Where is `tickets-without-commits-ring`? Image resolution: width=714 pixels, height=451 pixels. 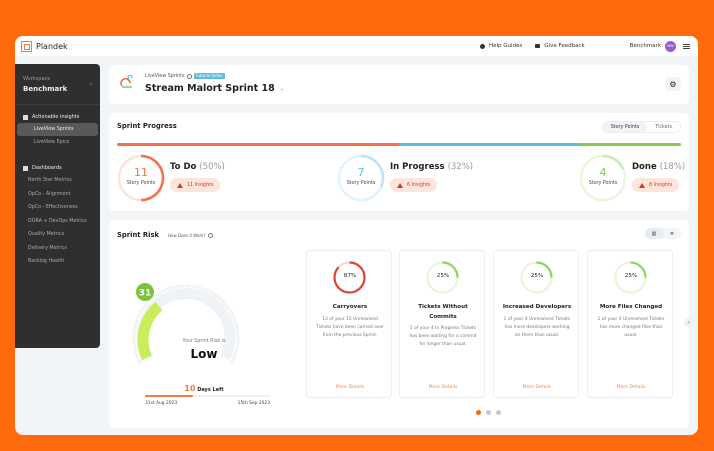
tickets-without-commits-ring is located at coordinates (442, 277).